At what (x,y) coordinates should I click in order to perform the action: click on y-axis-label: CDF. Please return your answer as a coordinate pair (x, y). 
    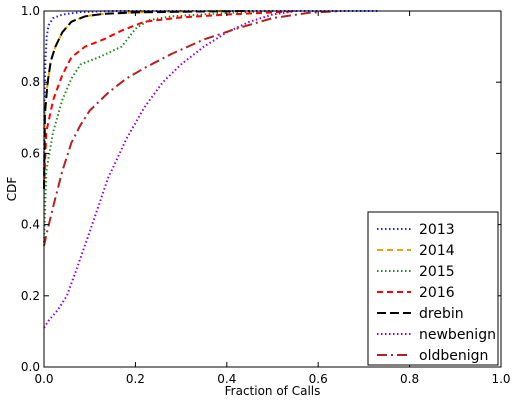
    Looking at the image, I should click on (12, 189).